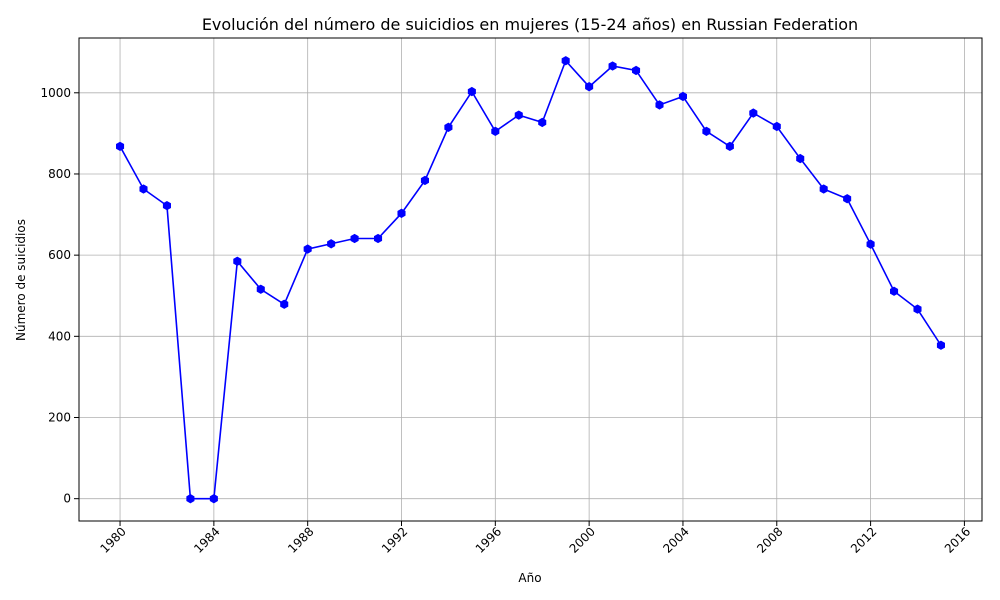 The width and height of the screenshot is (1000, 600). Describe the element at coordinates (529, 578) in the screenshot. I see `x-axis-label: Año` at that location.